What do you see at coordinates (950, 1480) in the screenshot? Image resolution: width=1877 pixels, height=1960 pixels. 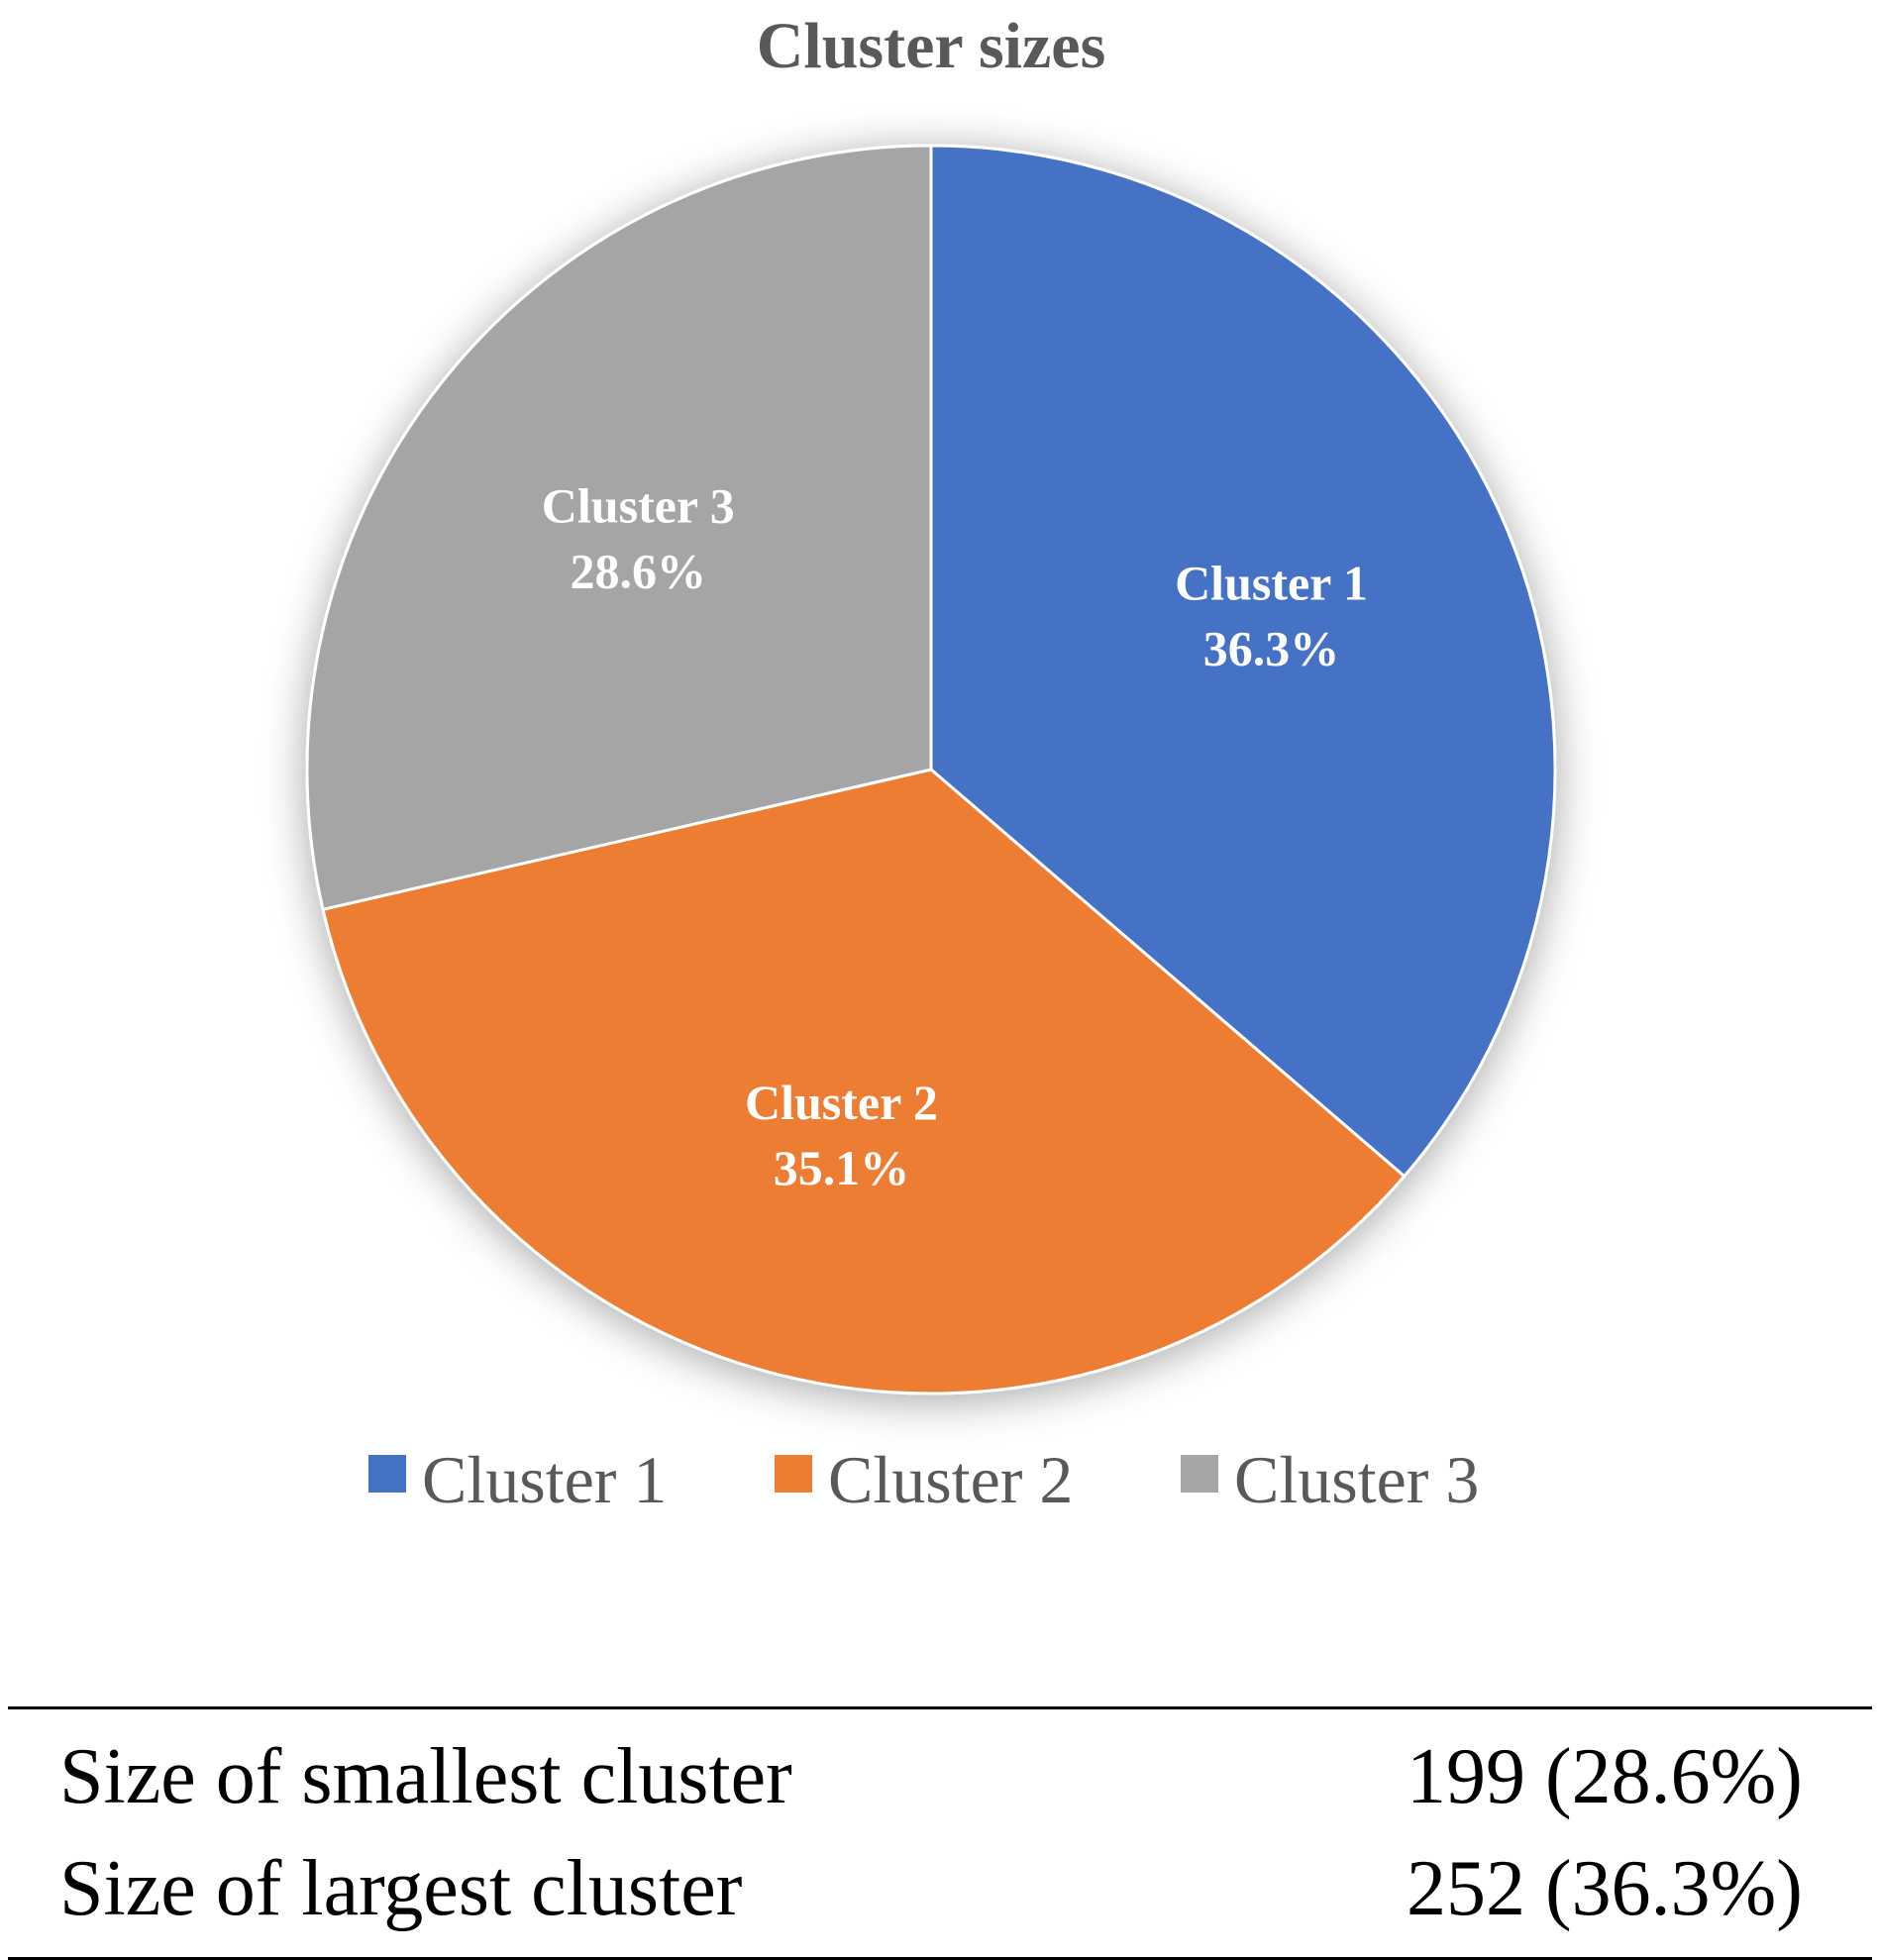 I see `legend-label: Cluster 2` at bounding box center [950, 1480].